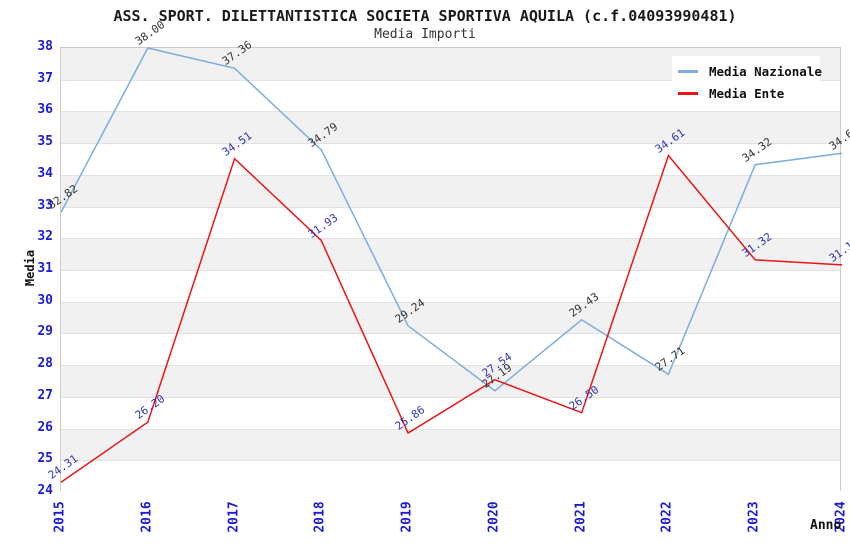 Image resolution: width=850 pixels, height=550 pixels. What do you see at coordinates (754, 517) in the screenshot?
I see `x-tick-label: 2023` at bounding box center [754, 517].